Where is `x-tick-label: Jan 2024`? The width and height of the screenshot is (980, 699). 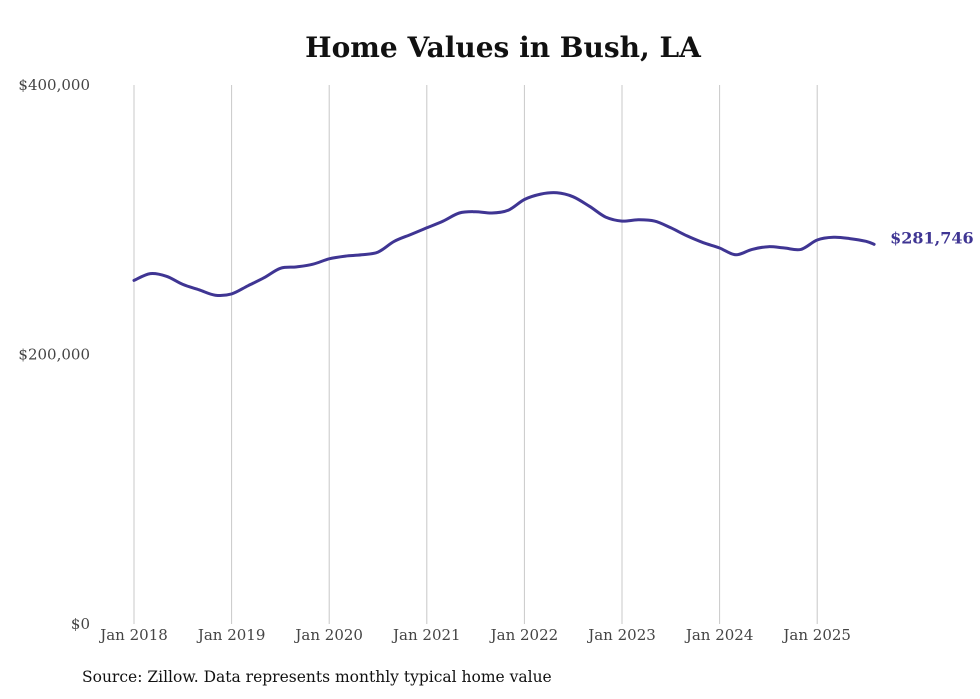 x-tick-label: Jan 2024 is located at coordinates (719, 635).